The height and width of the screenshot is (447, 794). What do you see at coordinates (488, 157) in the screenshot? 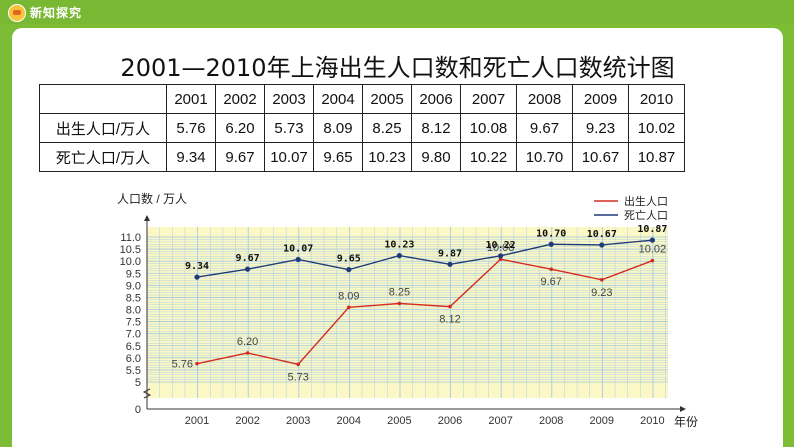
I see `table-cell: 10.22` at bounding box center [488, 157].